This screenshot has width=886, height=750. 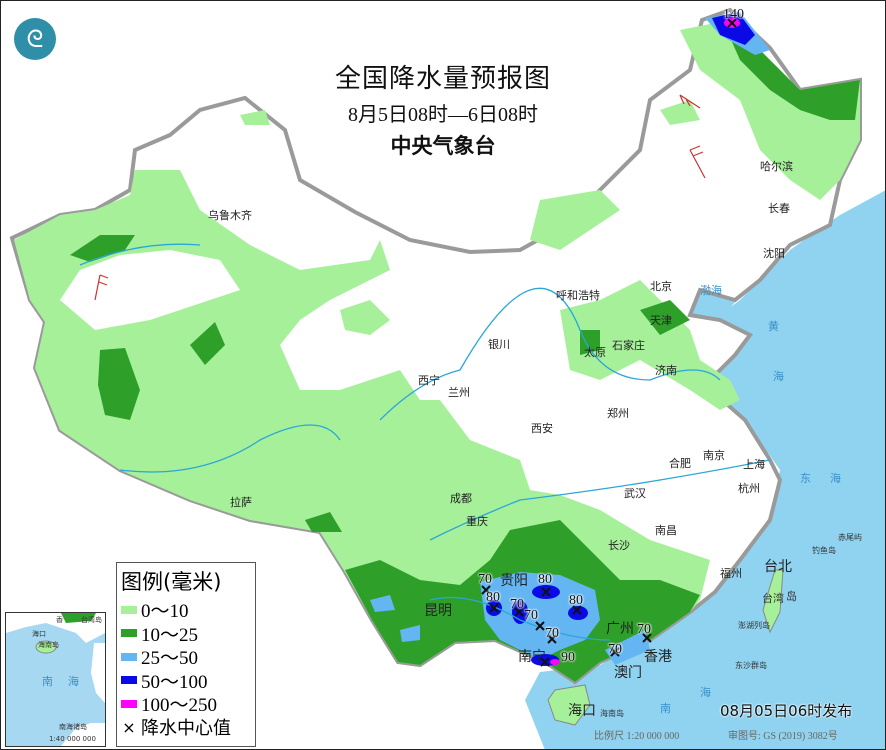 What do you see at coordinates (754, 464) in the screenshot?
I see `city-label: 上海` at bounding box center [754, 464].